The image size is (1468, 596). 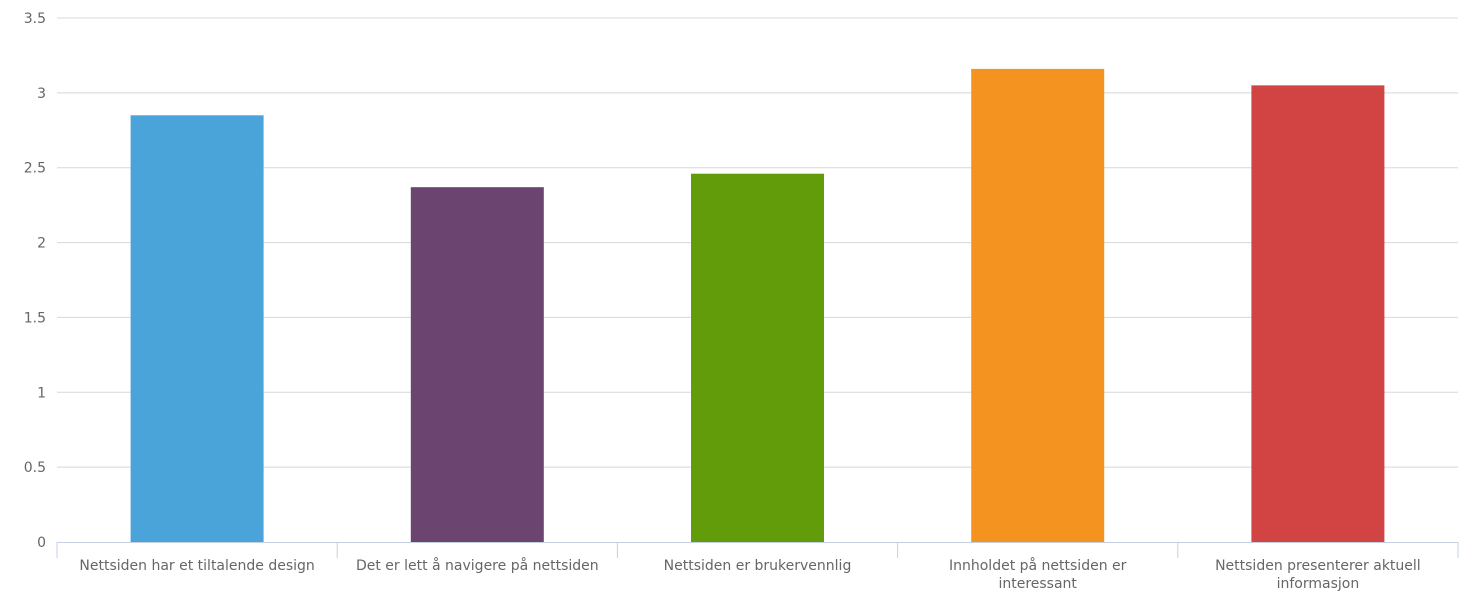 I want to click on x-category-label-2: Nettsiden er brukervennlig, so click(x=758, y=566).